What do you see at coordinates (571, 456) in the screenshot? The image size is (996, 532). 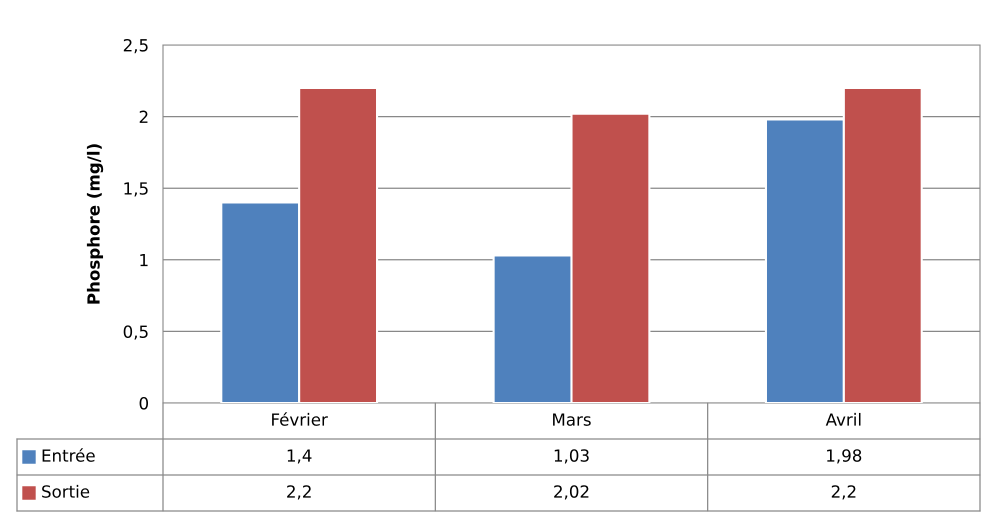 I see `data-label: 1,03` at bounding box center [571, 456].